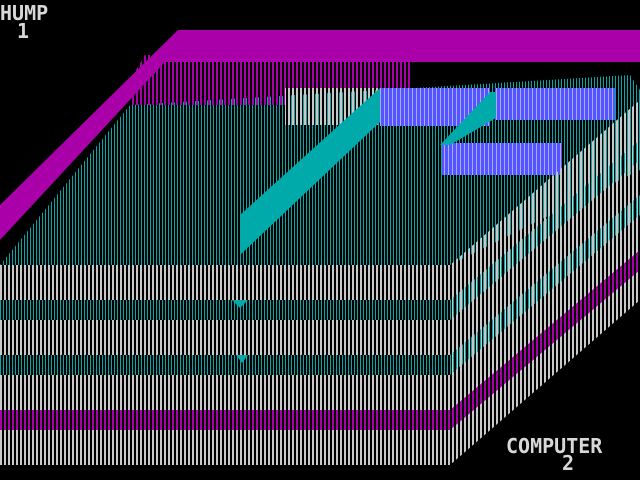 This screenshot has height=480, width=640. What do you see at coordinates (23, 31) in the screenshot?
I see `player-score: 1` at bounding box center [23, 31].